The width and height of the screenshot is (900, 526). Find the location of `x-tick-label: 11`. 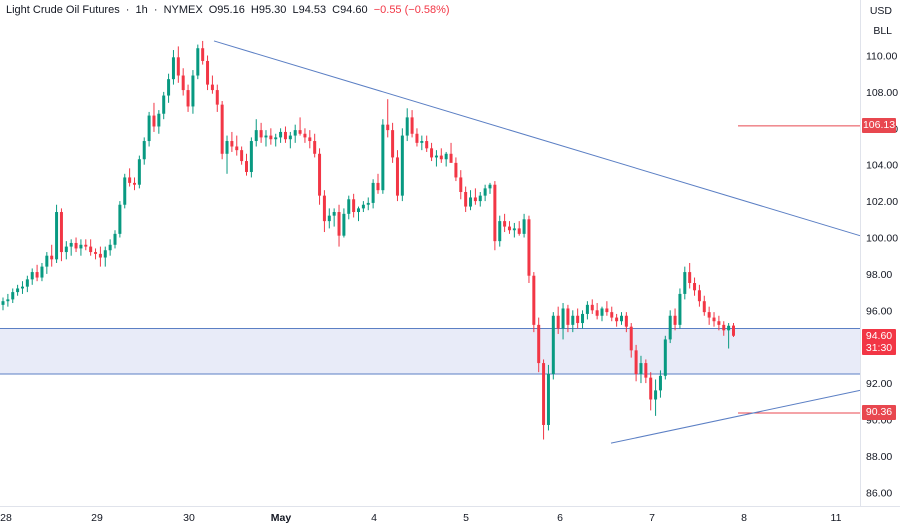

x-tick-label: 11 is located at coordinates (836, 518).